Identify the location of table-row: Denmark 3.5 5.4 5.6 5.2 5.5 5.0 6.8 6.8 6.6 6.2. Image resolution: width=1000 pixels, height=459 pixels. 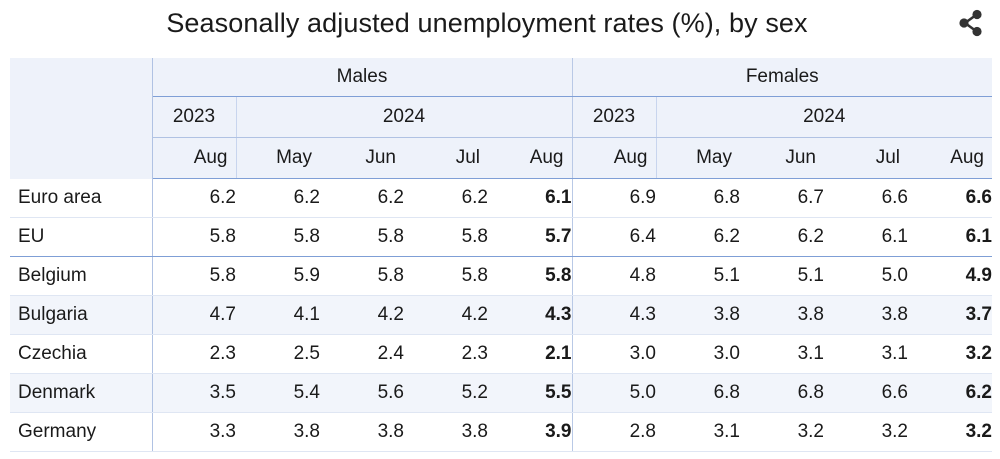
(501, 393).